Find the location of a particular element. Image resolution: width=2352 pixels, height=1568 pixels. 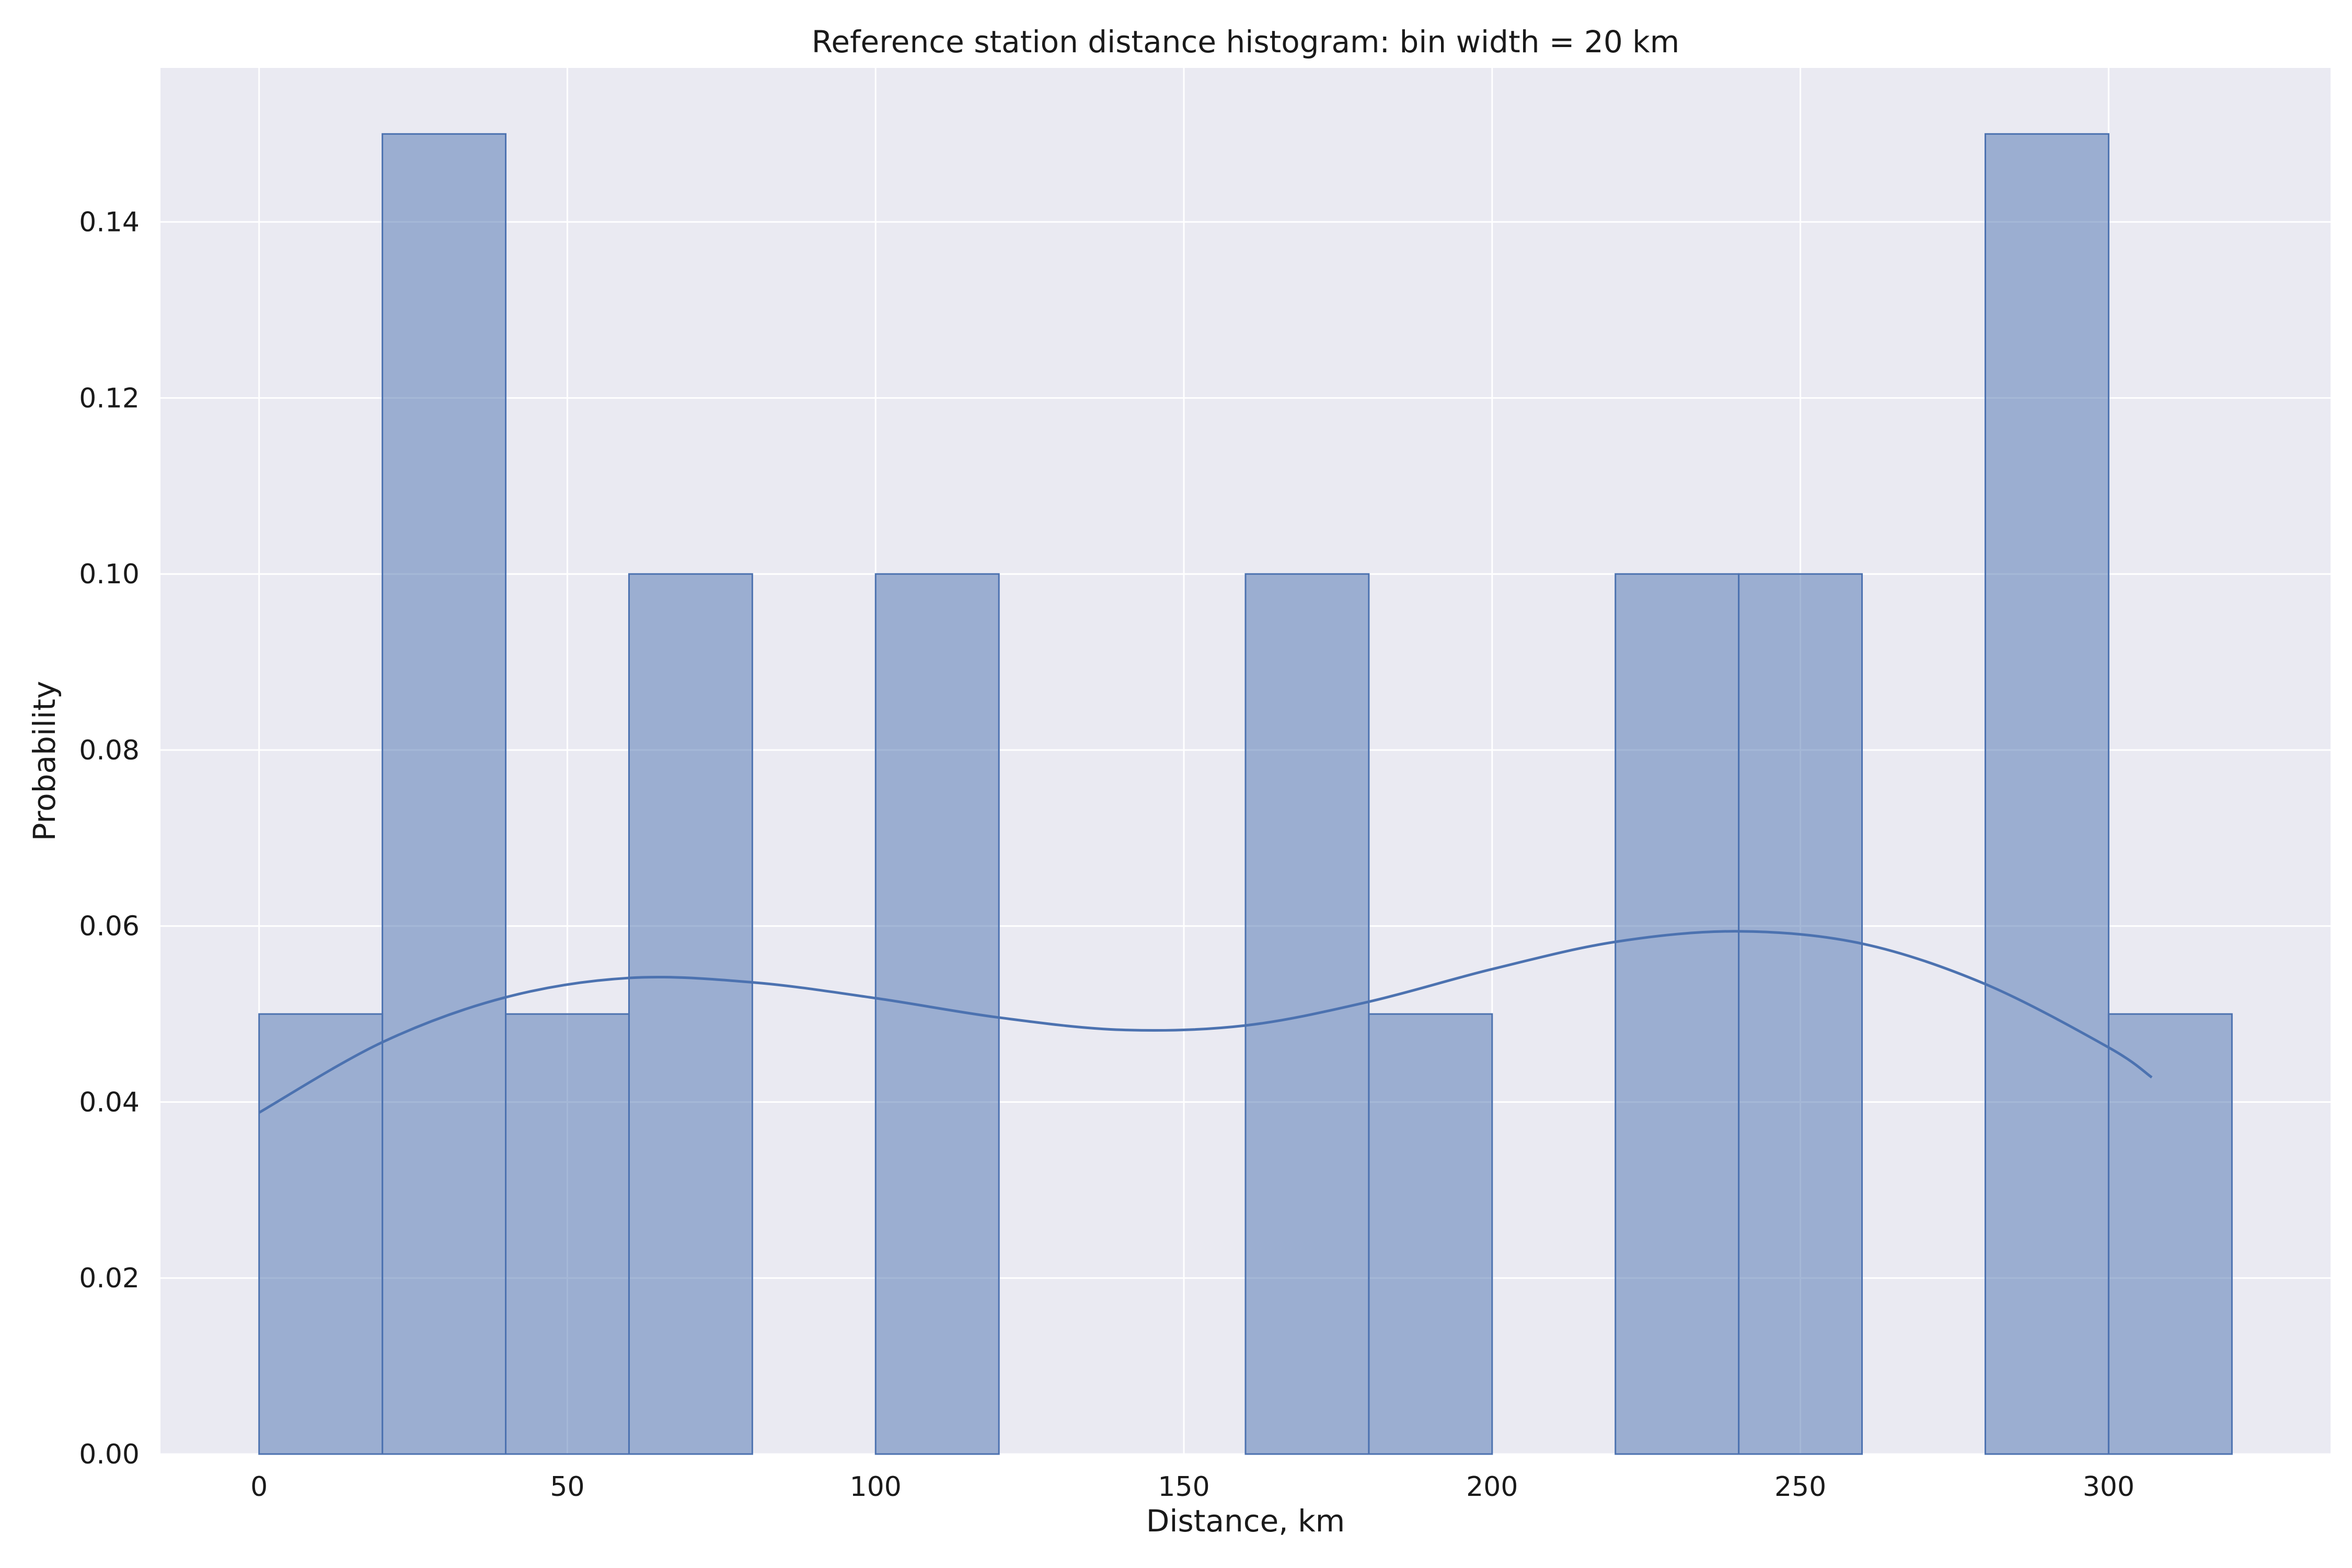

x-tick-labels: 0 50 100 150 200 250 300 is located at coordinates (1192, 1487).